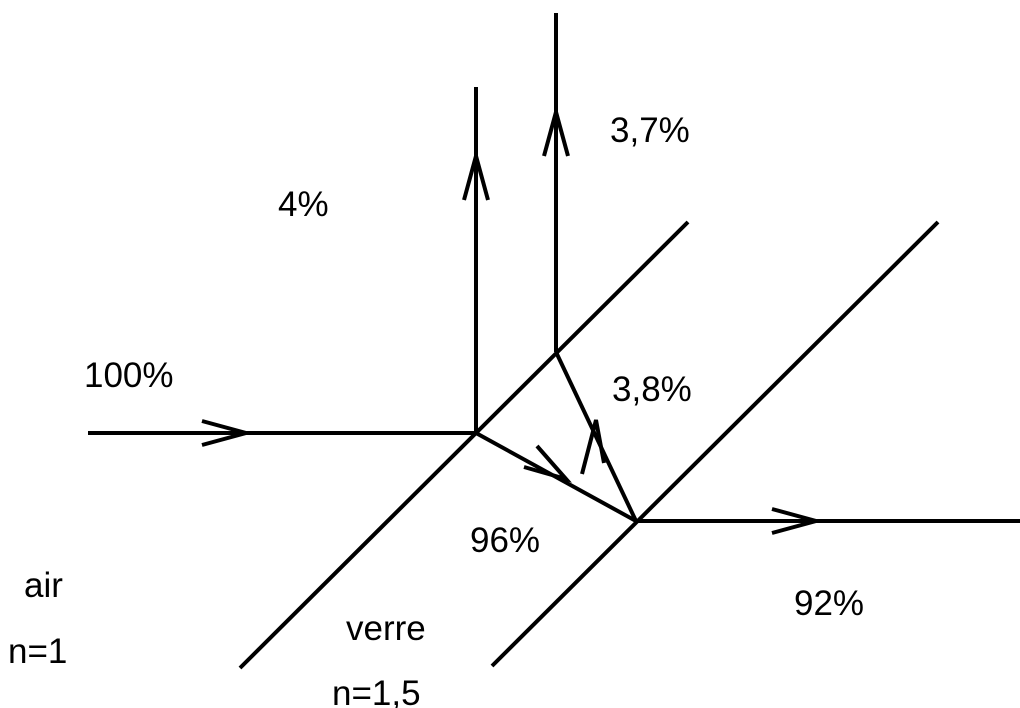  I want to click on incident-ray-arrowhead, so click(227, 433).